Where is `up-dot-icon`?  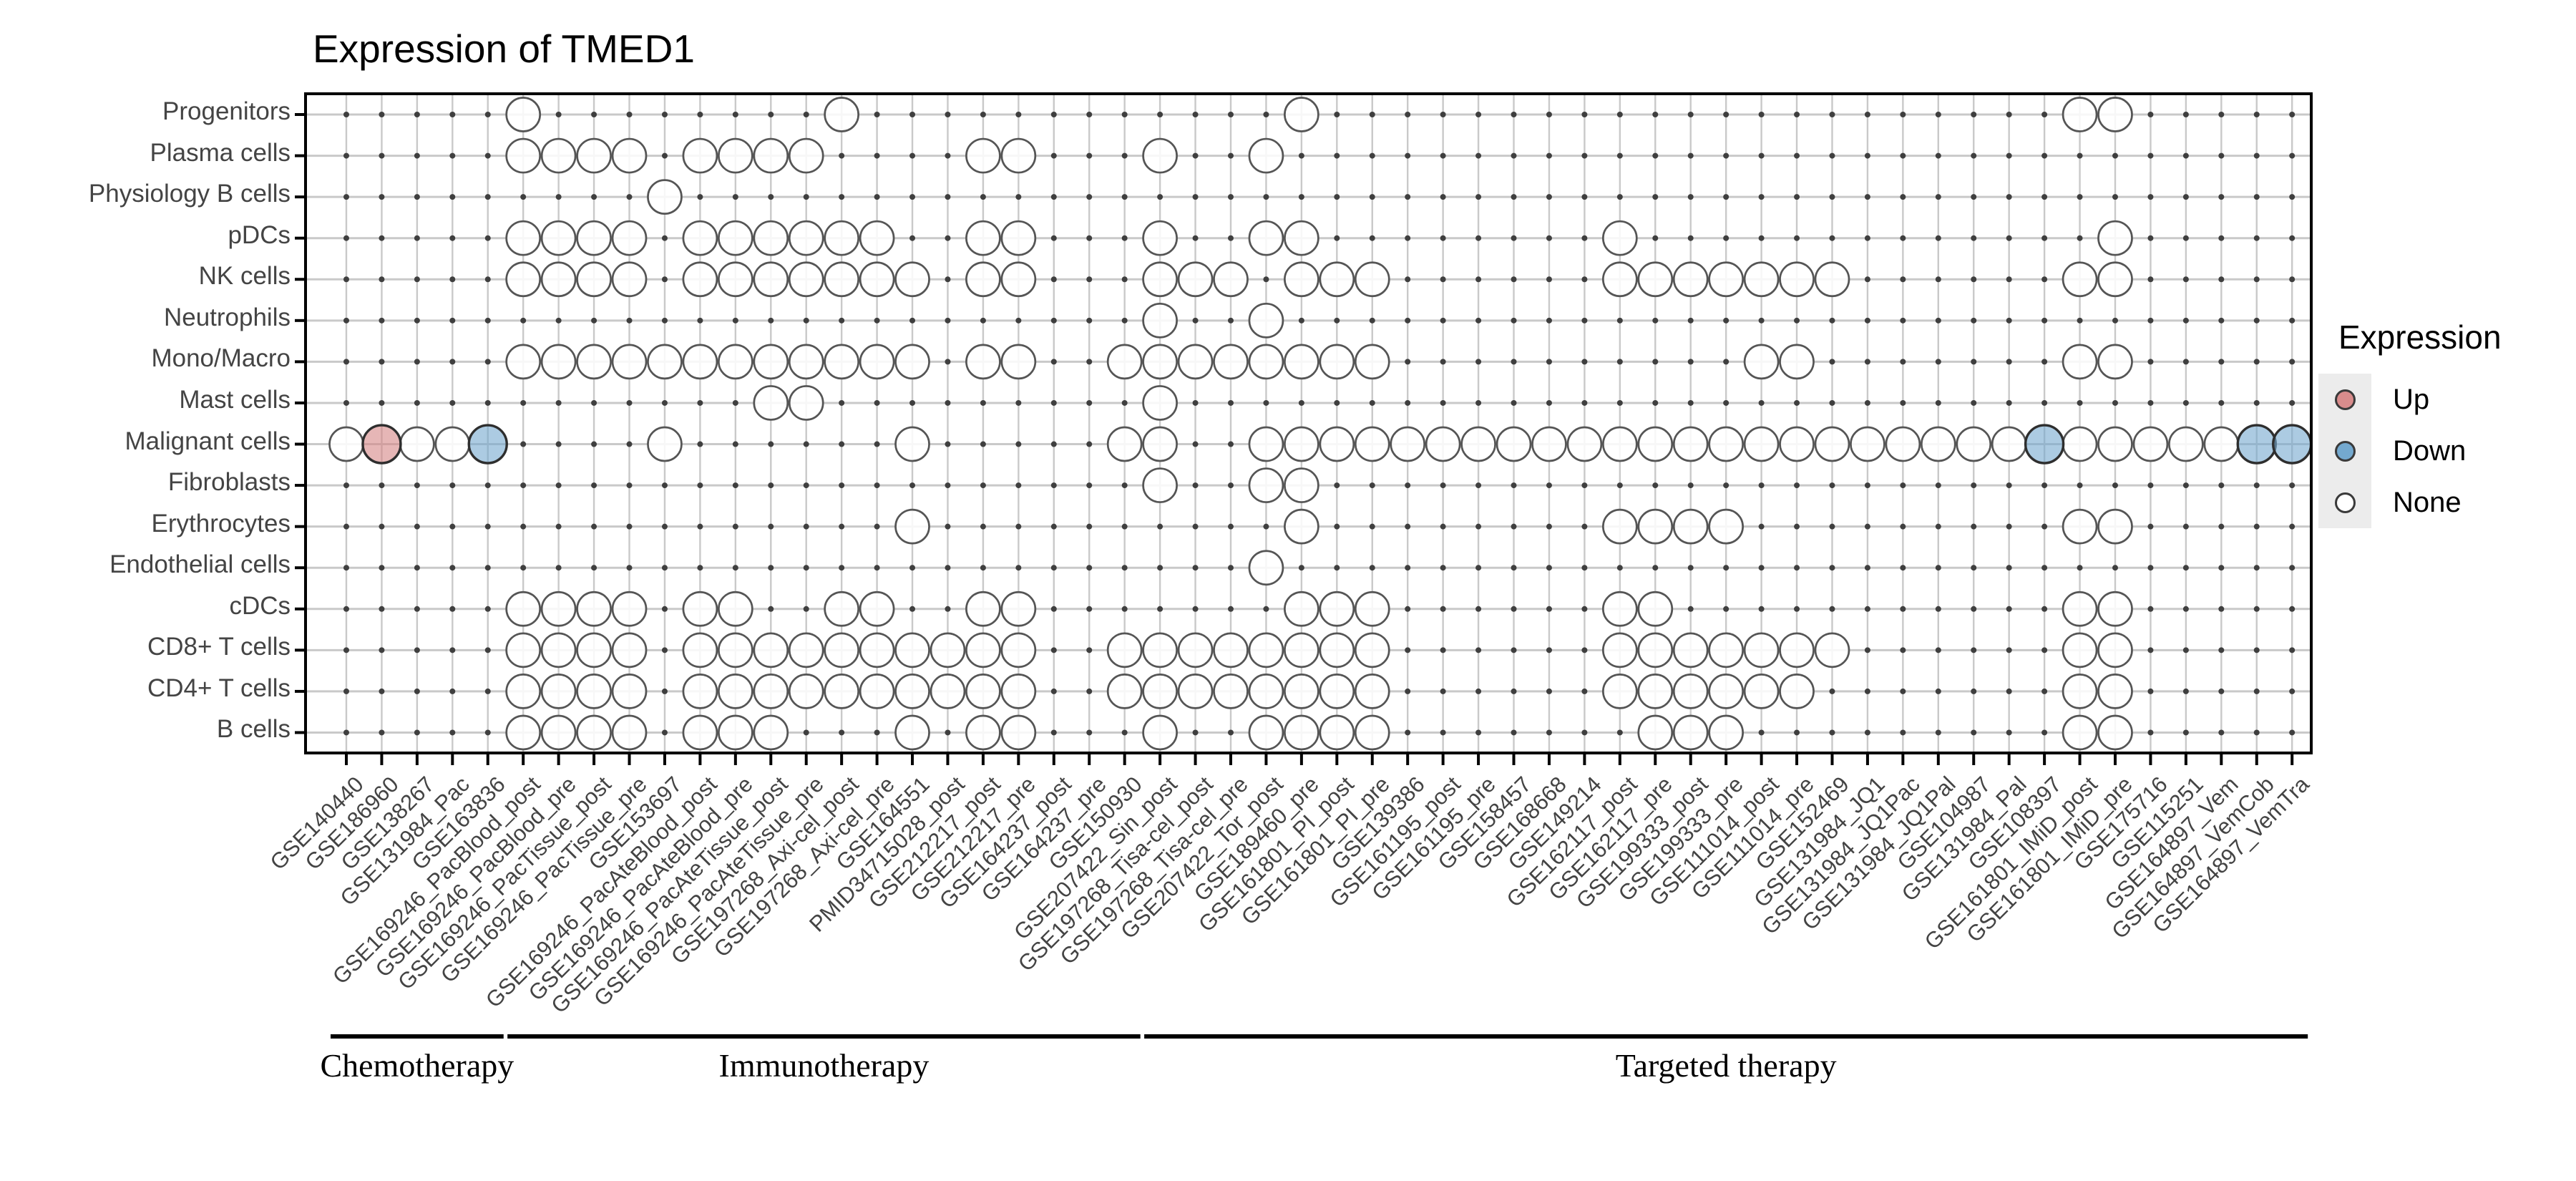
up-dot-icon is located at coordinates (2345, 399).